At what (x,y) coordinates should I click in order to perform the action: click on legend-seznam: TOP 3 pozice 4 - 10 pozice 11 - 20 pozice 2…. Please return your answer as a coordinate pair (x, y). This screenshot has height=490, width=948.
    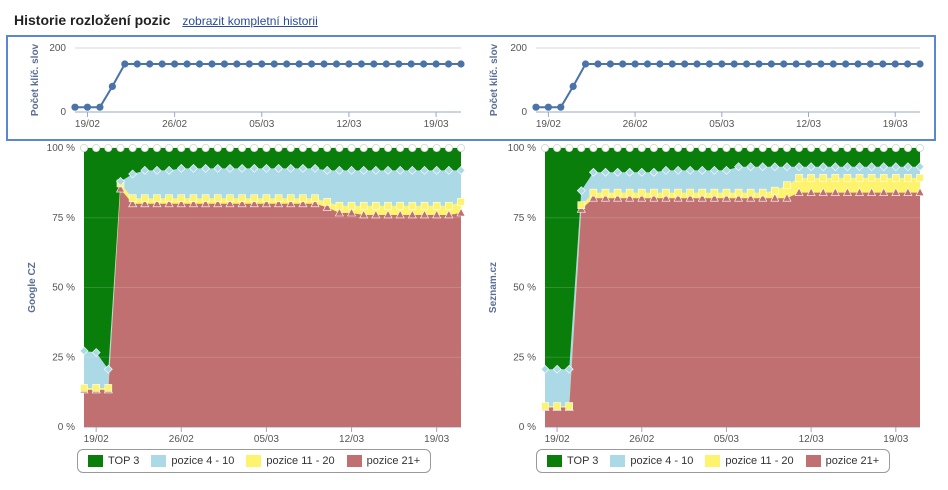
    Looking at the image, I should click on (713, 461).